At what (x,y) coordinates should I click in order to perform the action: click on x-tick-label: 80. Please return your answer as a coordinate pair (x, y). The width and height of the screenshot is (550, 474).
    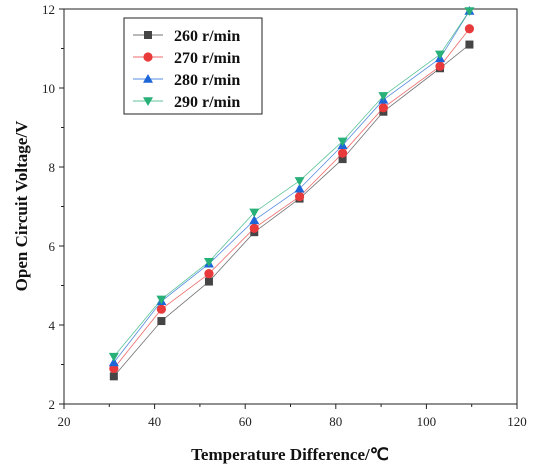
    Looking at the image, I should click on (335, 421).